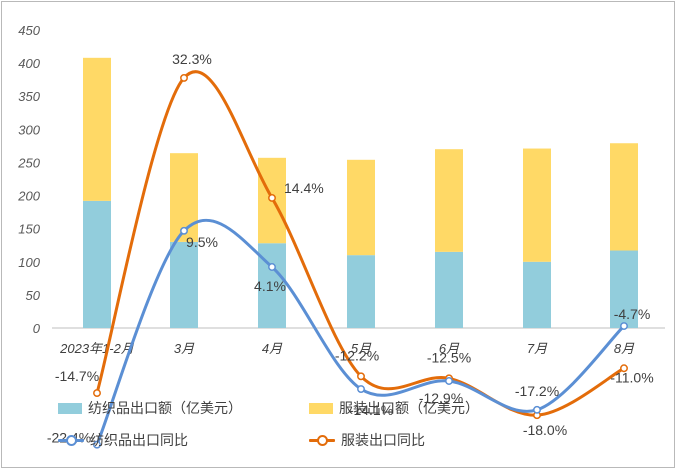  Describe the element at coordinates (272, 348) in the screenshot. I see `x-tick-label: 4月` at that location.